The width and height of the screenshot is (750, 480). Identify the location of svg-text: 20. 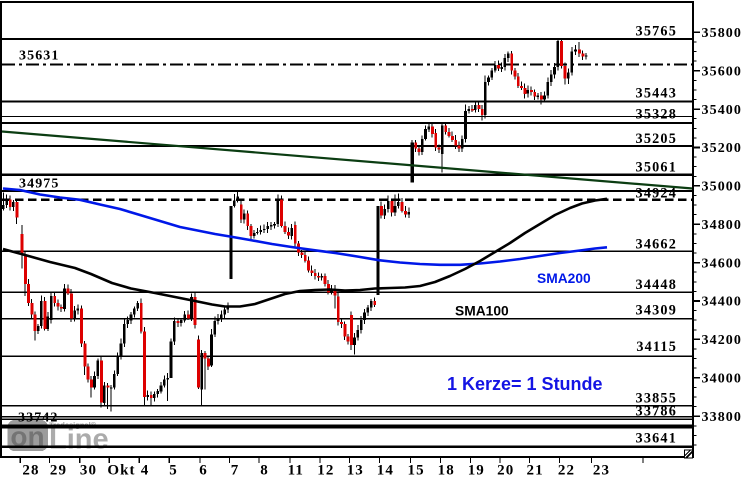
(505, 471).